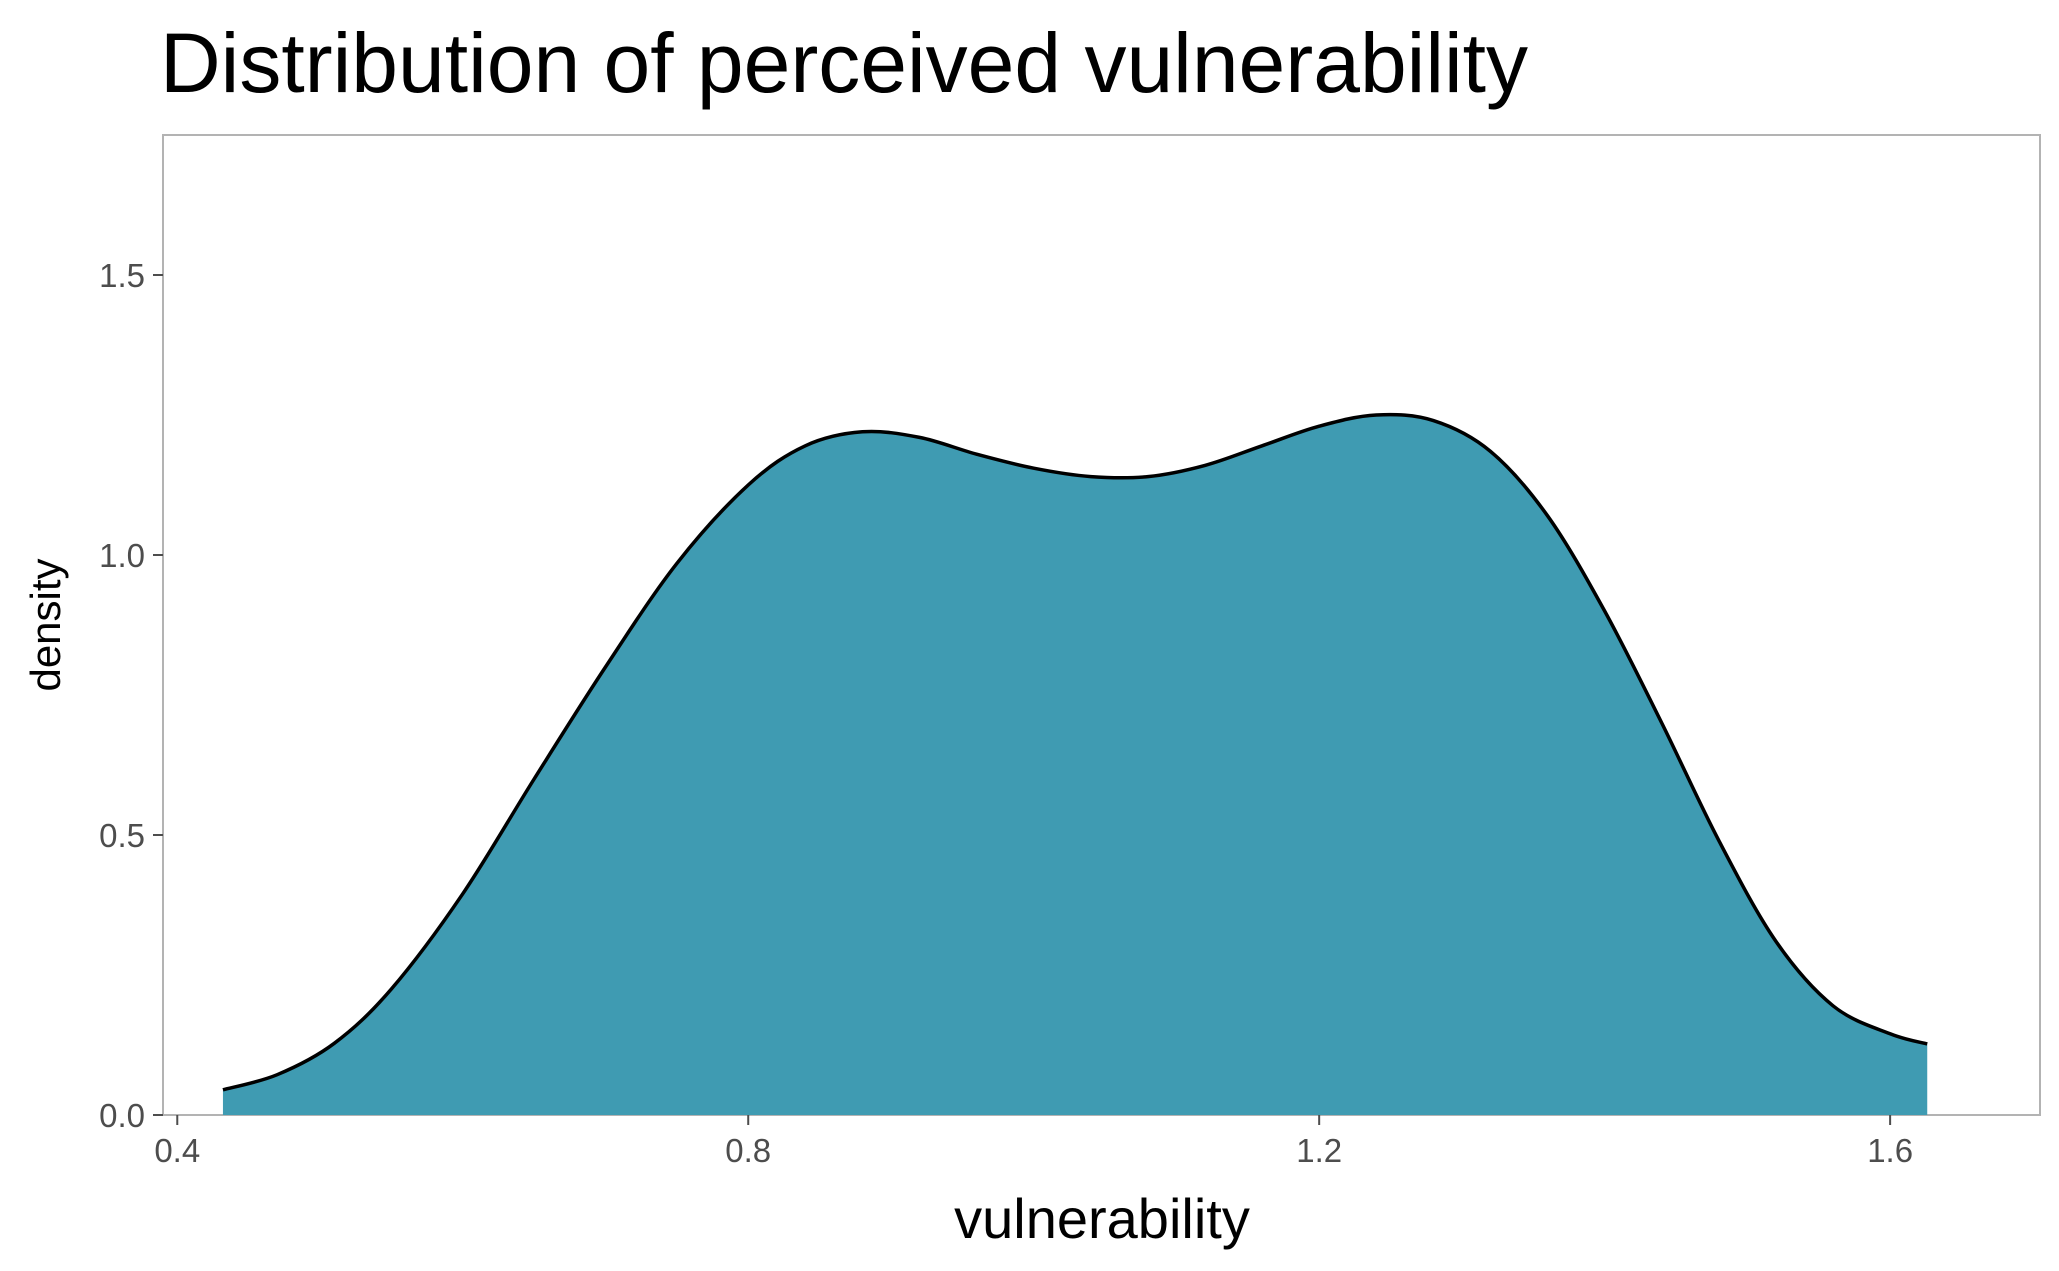 This screenshot has width=2059, height=1271. What do you see at coordinates (131, 695) in the screenshot?
I see `y-axis: 0.0 0.5 1.0 1.5` at bounding box center [131, 695].